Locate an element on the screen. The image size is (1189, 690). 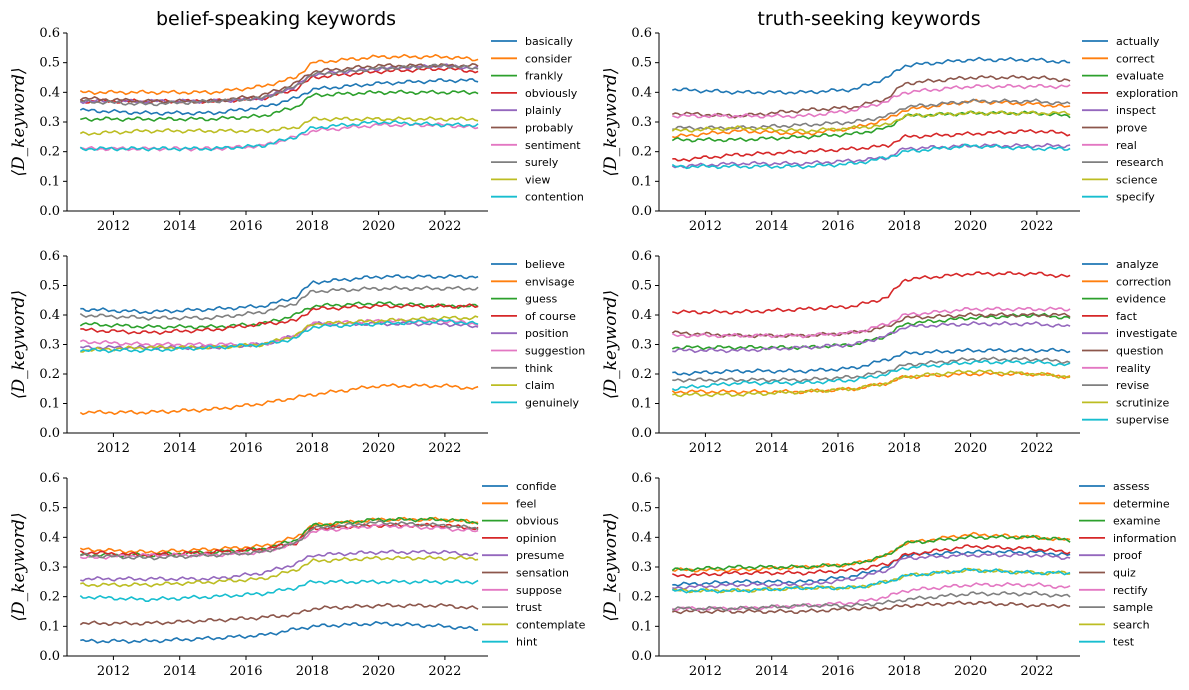
legend-entry: frankly is located at coordinates (544, 76).